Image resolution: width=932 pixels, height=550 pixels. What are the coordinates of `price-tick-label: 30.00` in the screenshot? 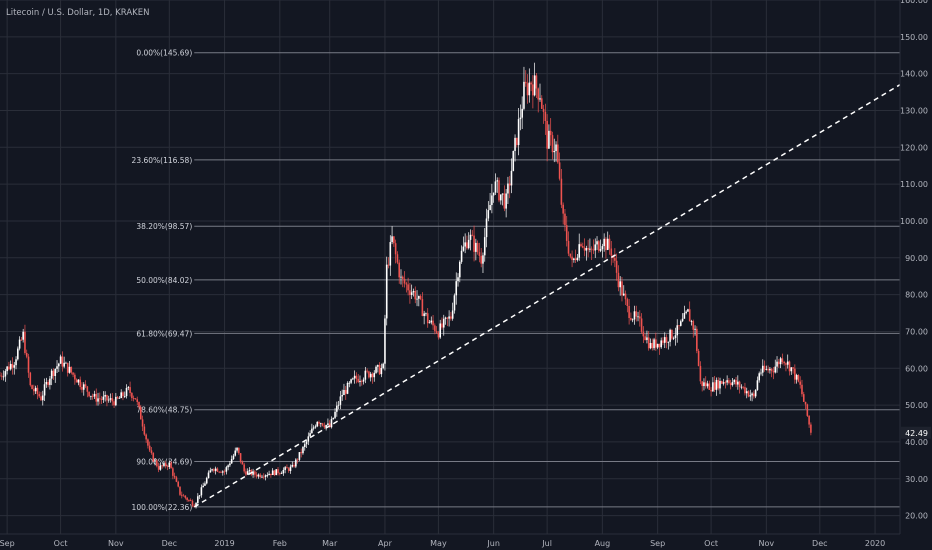 It's located at (916, 479).